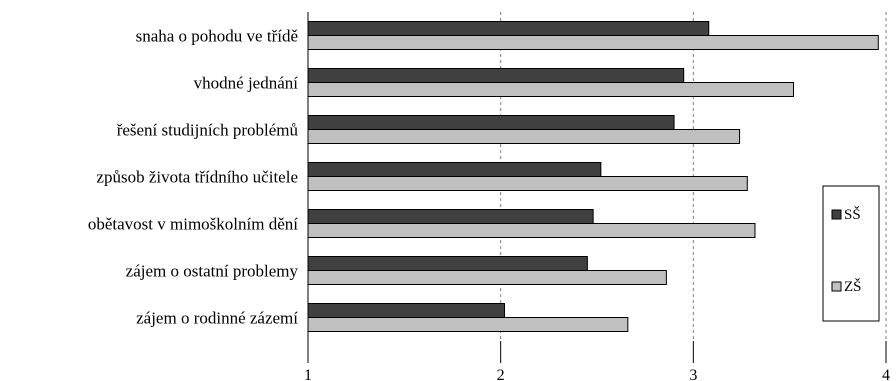 This screenshot has height=381, width=896. Describe the element at coordinates (246, 83) in the screenshot. I see `category-label-1: vhodné jednání` at that location.